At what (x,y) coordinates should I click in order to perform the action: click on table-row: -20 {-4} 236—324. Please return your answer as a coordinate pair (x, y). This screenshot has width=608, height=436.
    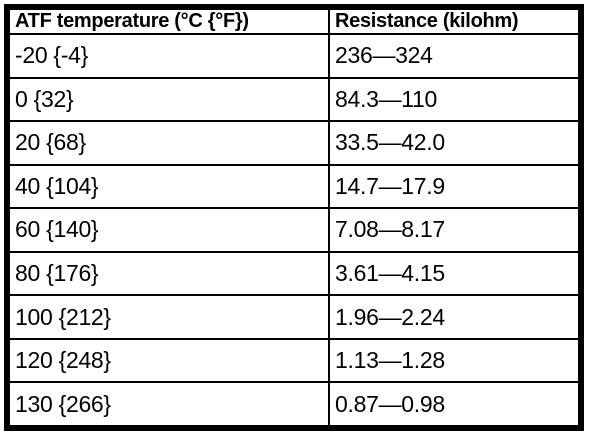
    Looking at the image, I should click on (294, 56).